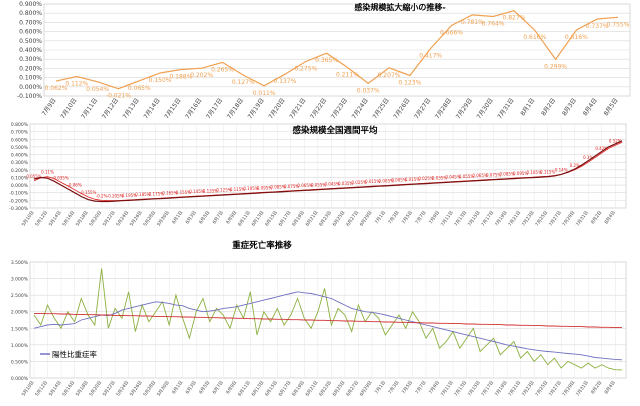  I want to click on x-tick-label: 8月5日, so click(611, 107).